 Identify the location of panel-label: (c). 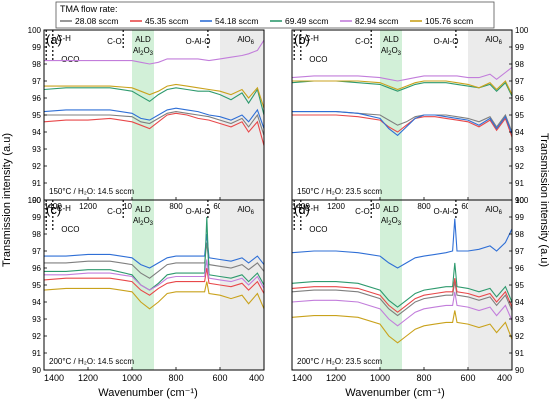
(53, 209).